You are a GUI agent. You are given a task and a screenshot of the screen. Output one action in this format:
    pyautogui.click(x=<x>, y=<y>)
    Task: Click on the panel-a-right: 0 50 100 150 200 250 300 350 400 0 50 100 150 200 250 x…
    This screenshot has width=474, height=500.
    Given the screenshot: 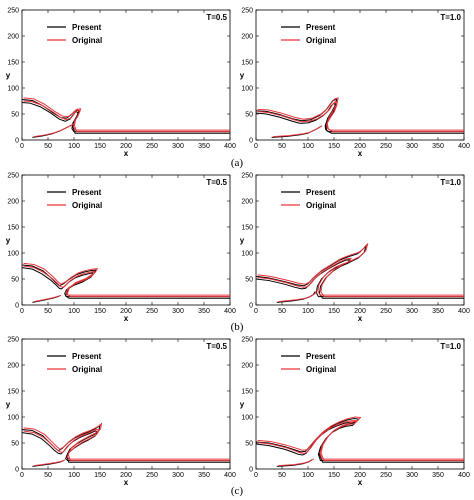 What is the action you would take?
    pyautogui.click(x=355, y=83)
    